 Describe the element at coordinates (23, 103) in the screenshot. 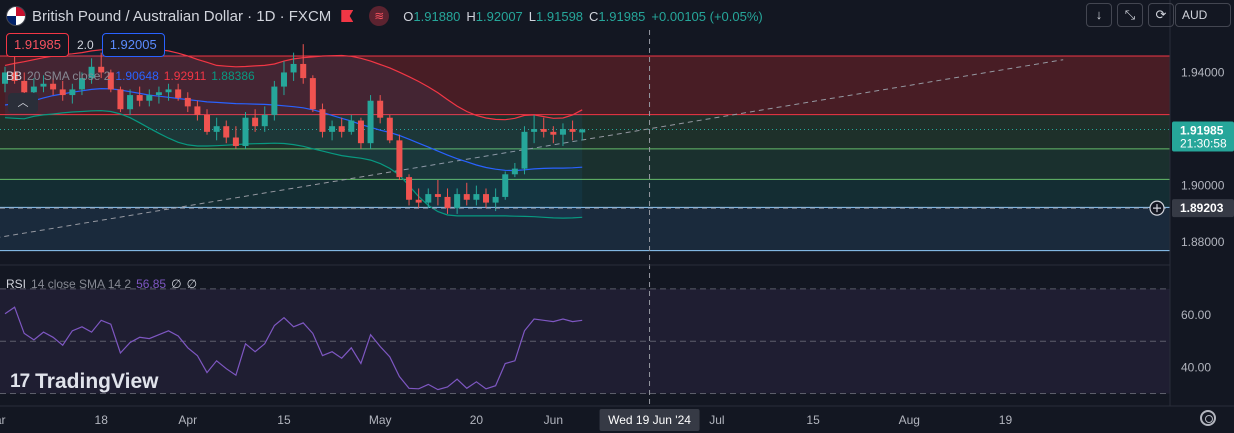

I see `collapse-legend-button: ︿` at that location.